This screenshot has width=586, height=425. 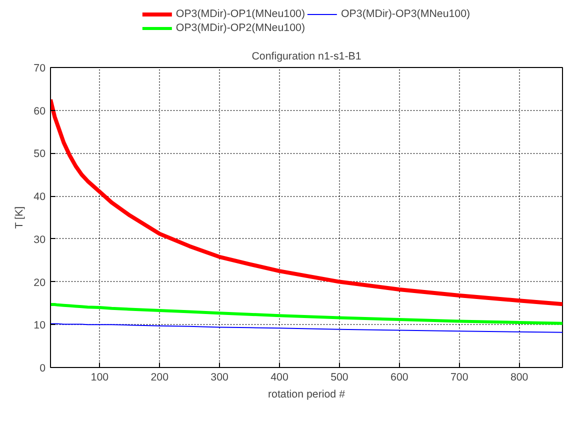 I want to click on x-tick-label: 400, so click(x=279, y=378).